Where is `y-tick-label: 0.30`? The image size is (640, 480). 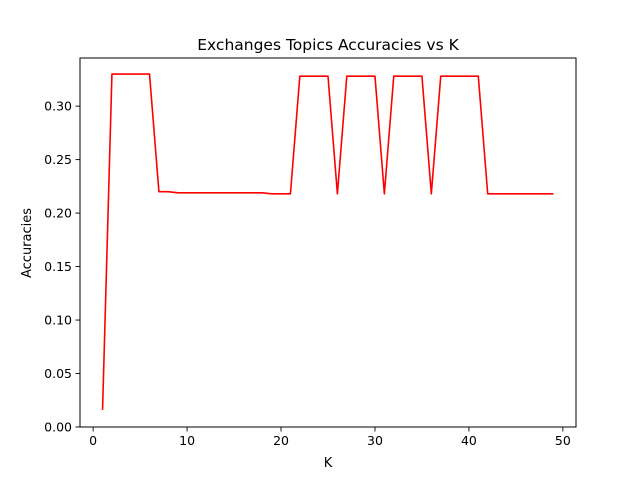 y-tick-label: 0.30 is located at coordinates (58, 106).